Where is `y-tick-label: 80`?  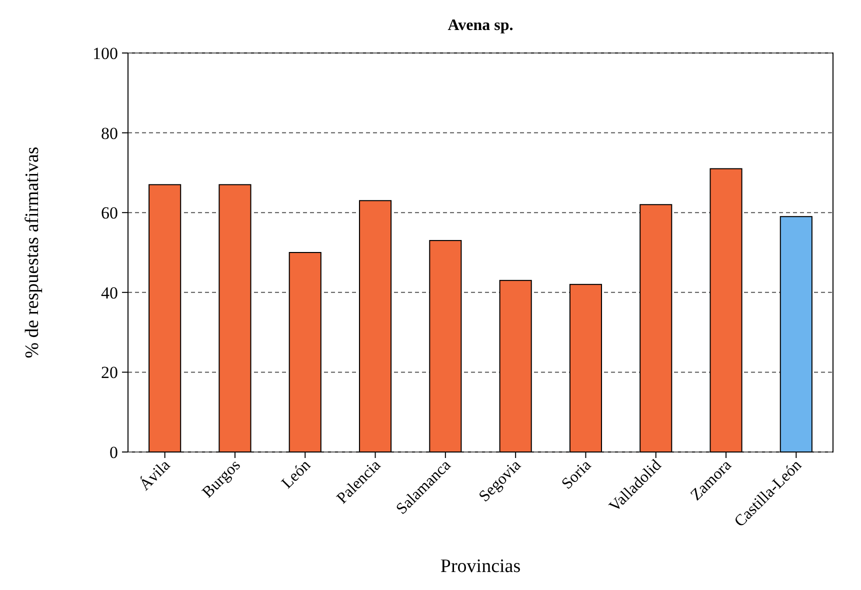 y-tick-label: 80 is located at coordinates (109, 133).